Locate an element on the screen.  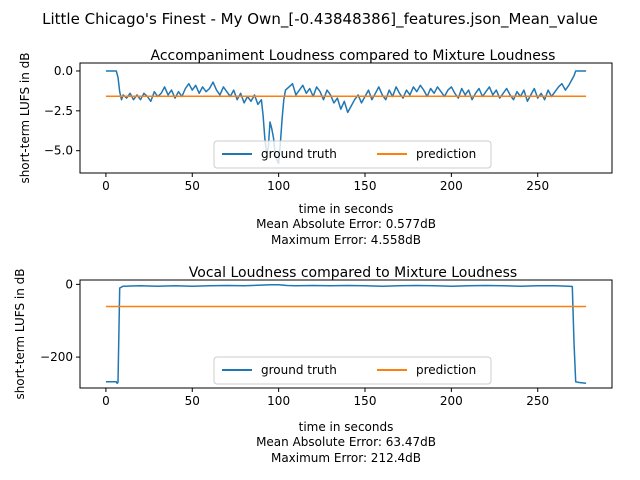
mae-stat: Mean Absolute Error: 63.47dB is located at coordinates (346, 442).